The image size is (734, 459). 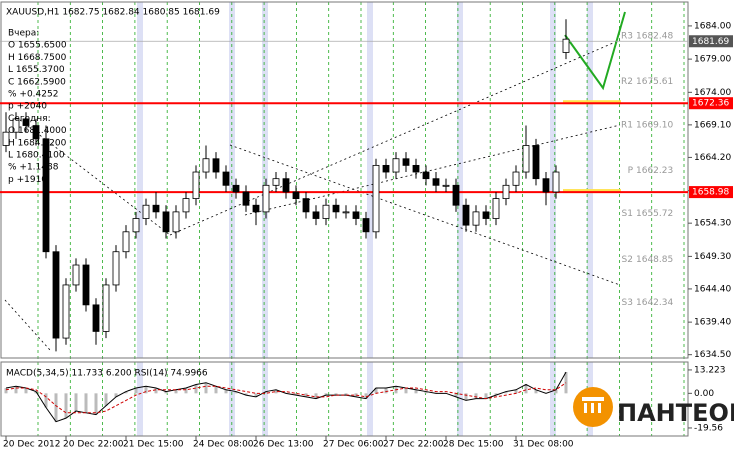 I want to click on info-text: O 1681.4000, so click(x=37, y=131).